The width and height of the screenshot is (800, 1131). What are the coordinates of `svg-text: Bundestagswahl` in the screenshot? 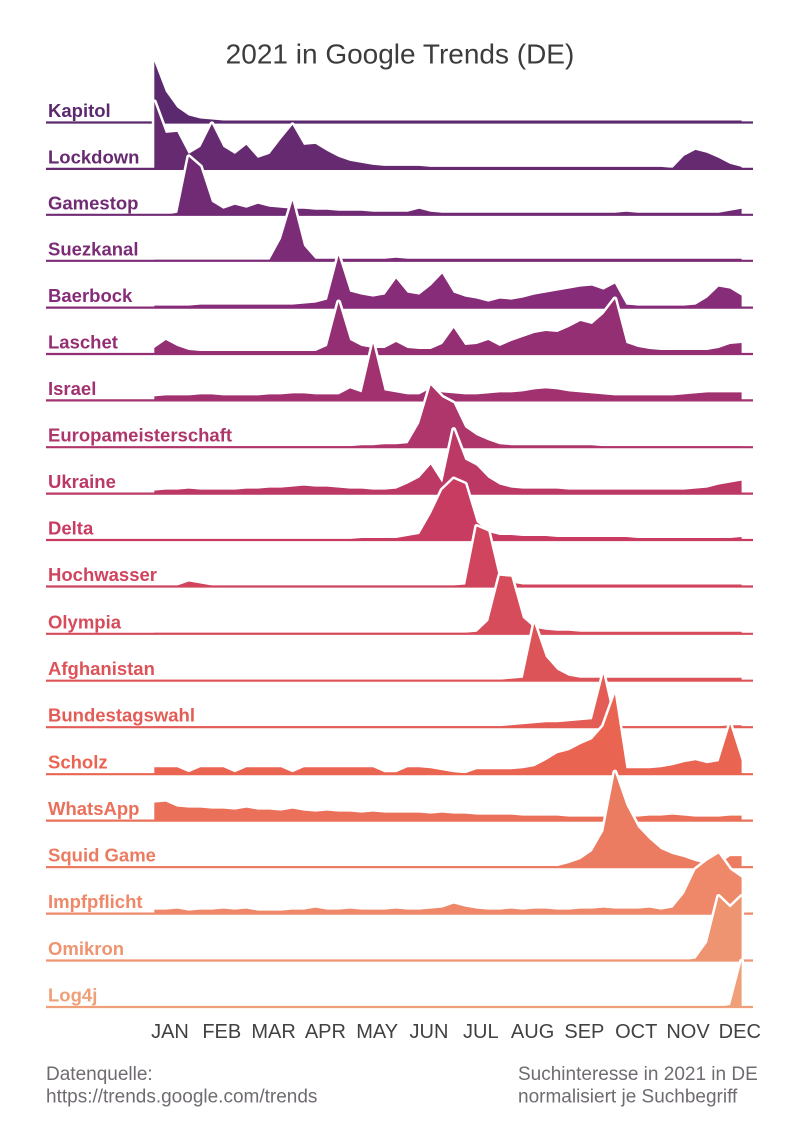 It's located at (121, 715).